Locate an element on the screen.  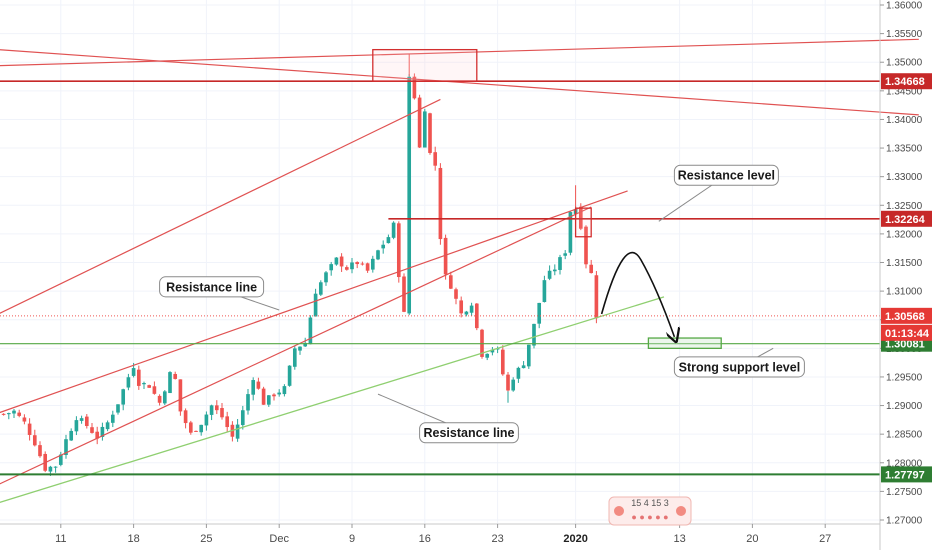
y-tick-label: 1.29500 is located at coordinates (904, 377).